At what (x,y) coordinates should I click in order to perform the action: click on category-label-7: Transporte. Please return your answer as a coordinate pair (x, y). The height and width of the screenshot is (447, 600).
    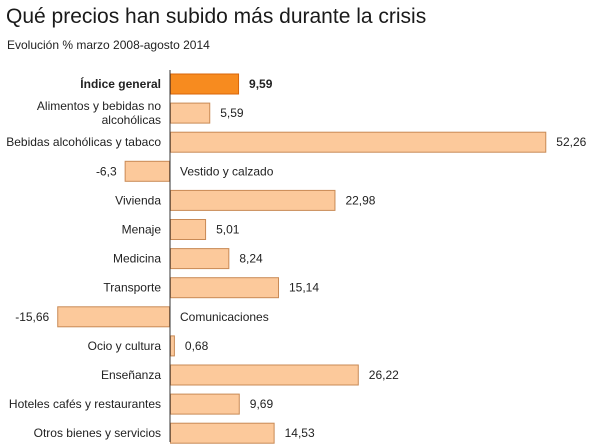
    Looking at the image, I should click on (132, 288).